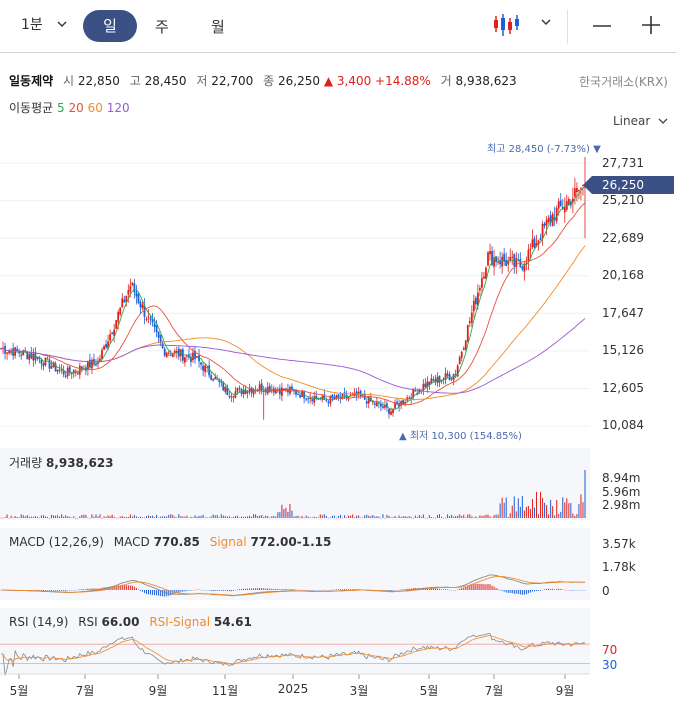 This screenshot has width=676, height=705. What do you see at coordinates (602, 26) in the screenshot?
I see `zoom-out-icon` at bounding box center [602, 26].